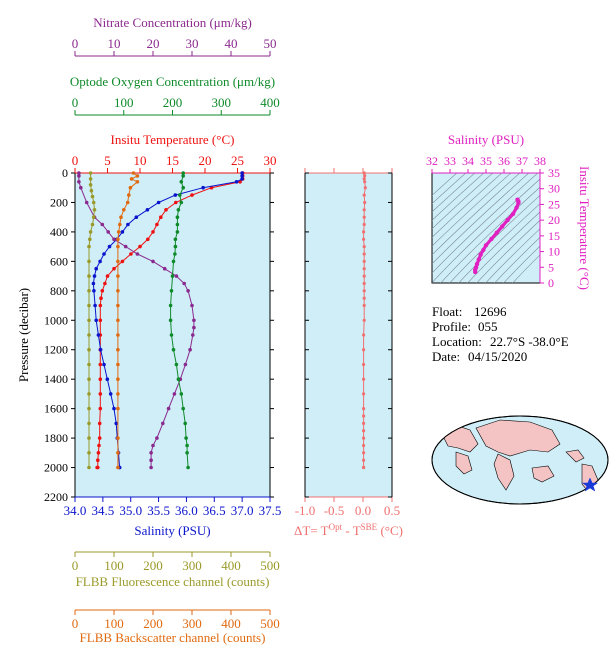  What do you see at coordinates (270, 102) in the screenshot?
I see `oxygen-tick-label: 400` at bounding box center [270, 102].